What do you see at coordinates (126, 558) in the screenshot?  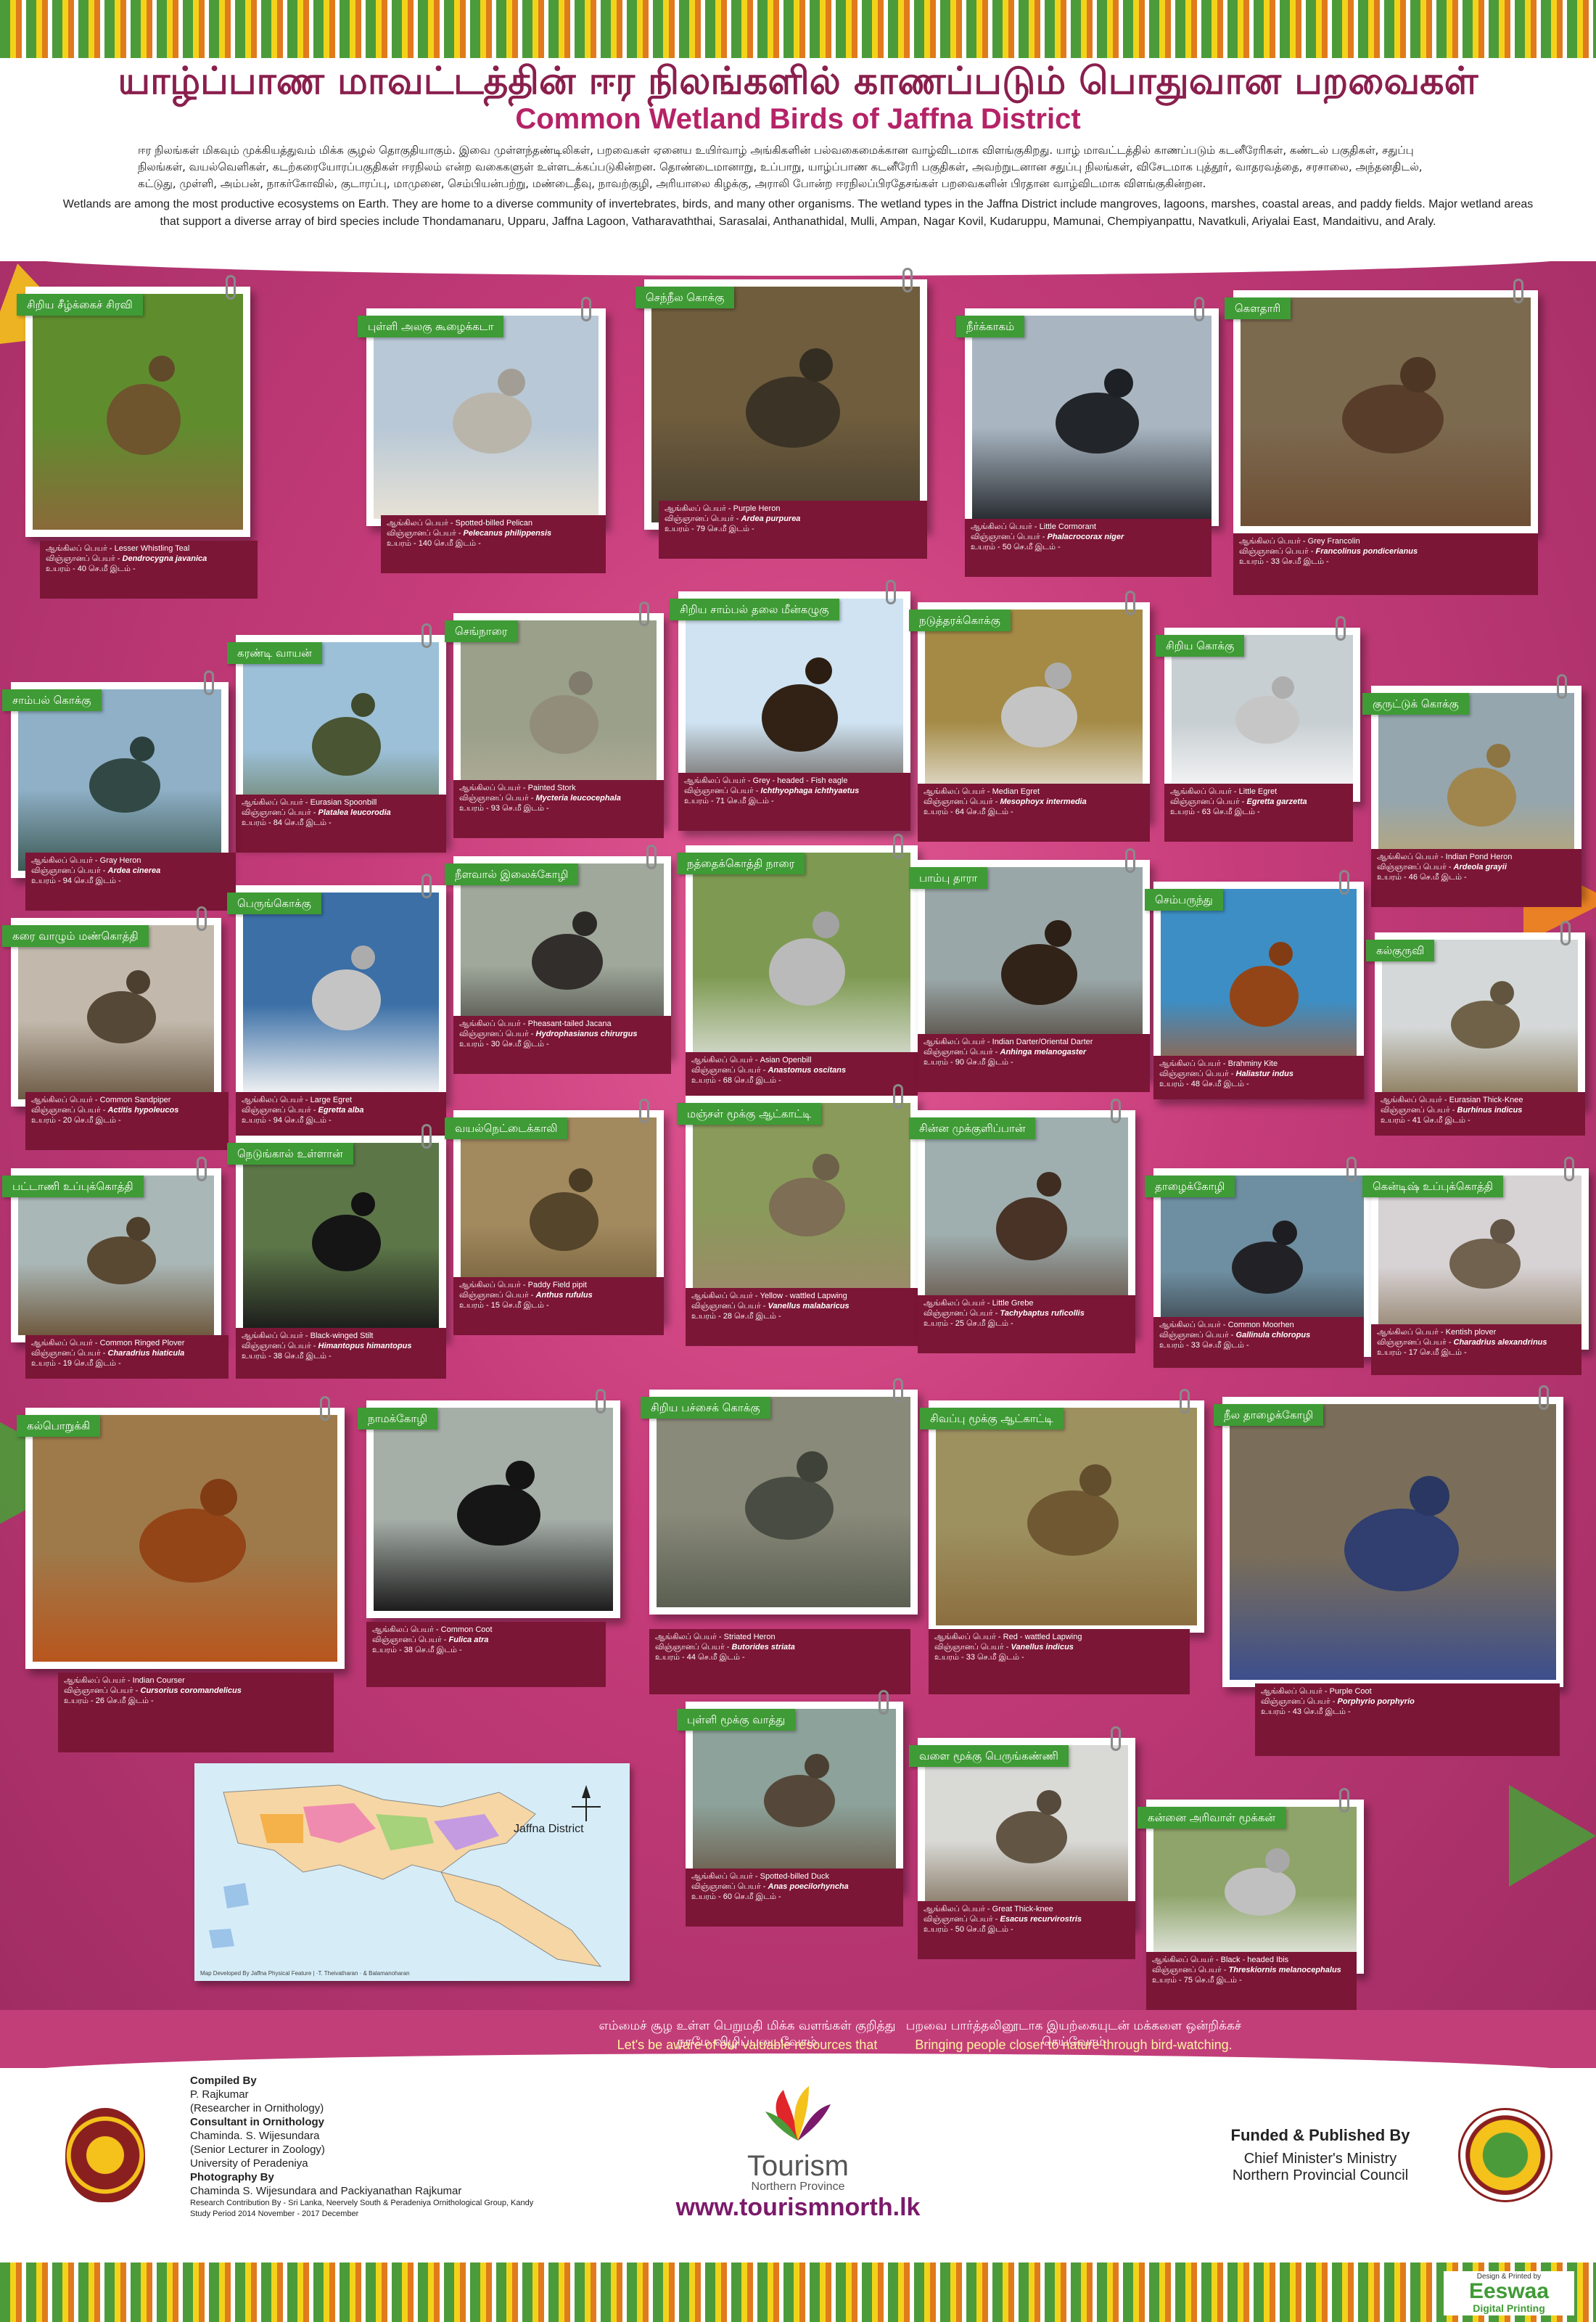 I see `bird-name-scientific: விஞ்ஞானப் பெயர் - Dendrocygna javanica` at bounding box center [126, 558].